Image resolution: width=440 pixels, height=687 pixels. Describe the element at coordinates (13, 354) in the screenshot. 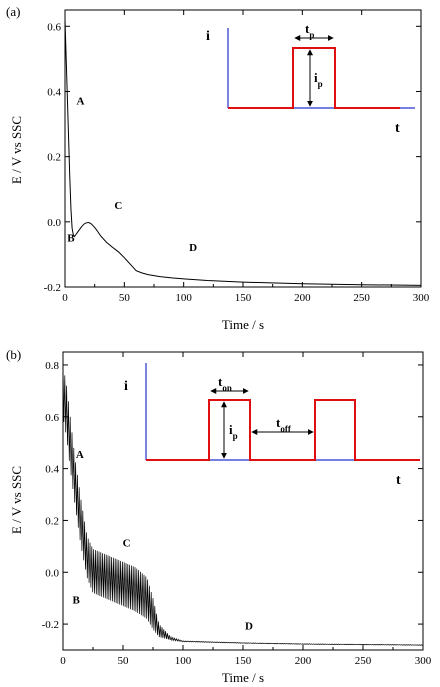

I see `panel-b-label: (b)` at that location.